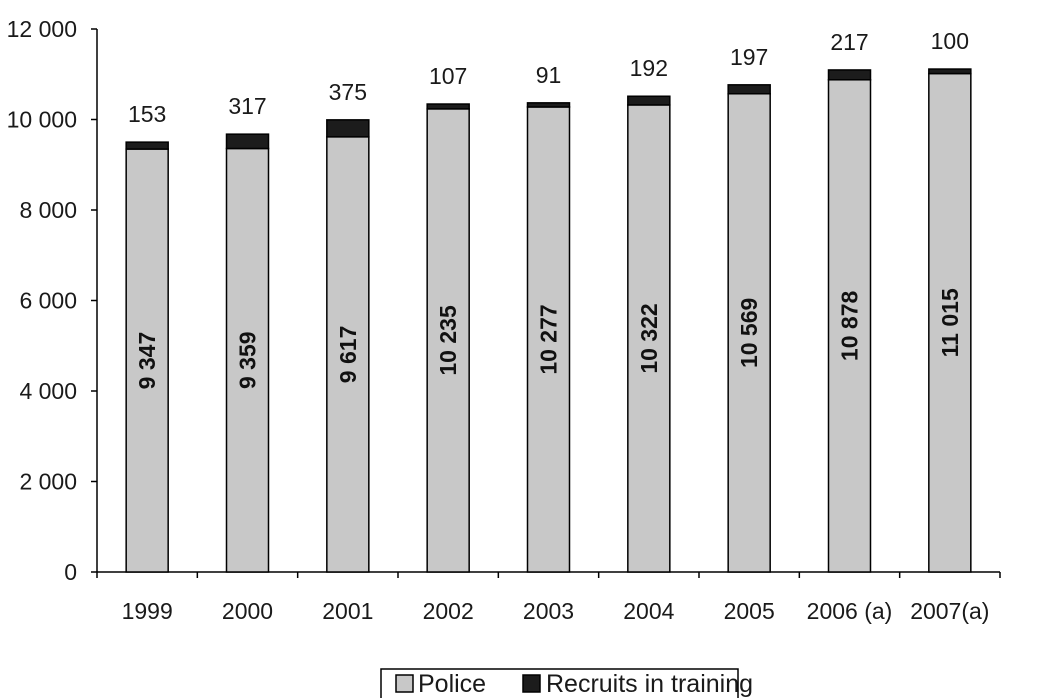 The width and height of the screenshot is (1043, 698). Describe the element at coordinates (48, 482) in the screenshot. I see `y-tick-label: 2 000` at that location.